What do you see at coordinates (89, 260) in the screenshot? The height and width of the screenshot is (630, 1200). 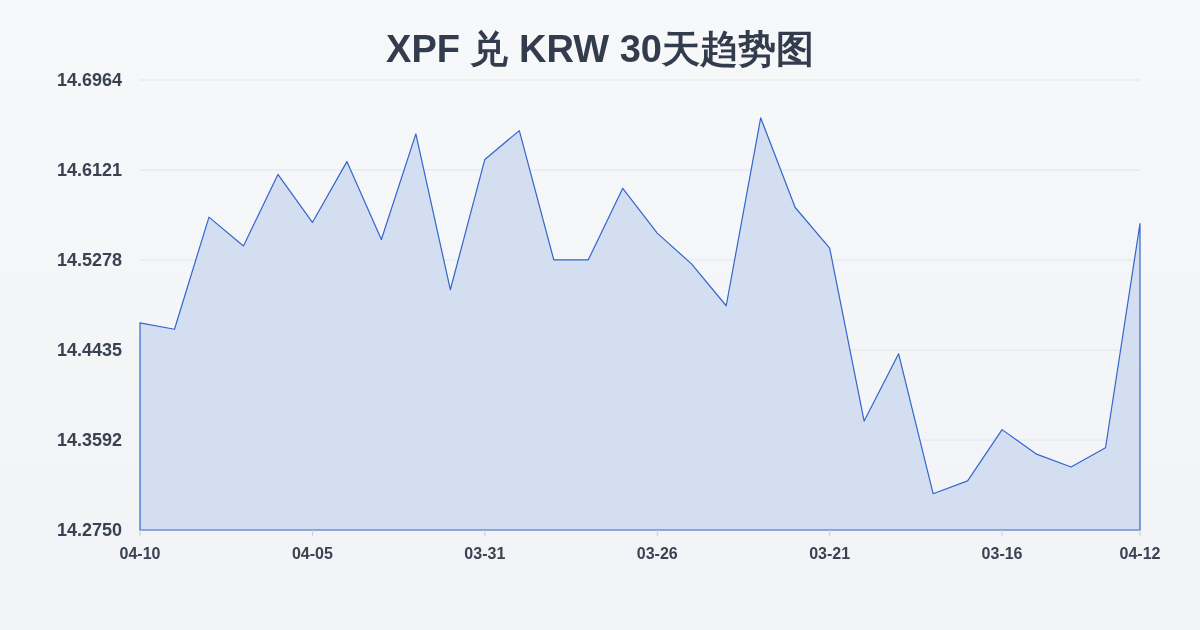 I see `y-tick-label: 14.5278` at bounding box center [89, 260].